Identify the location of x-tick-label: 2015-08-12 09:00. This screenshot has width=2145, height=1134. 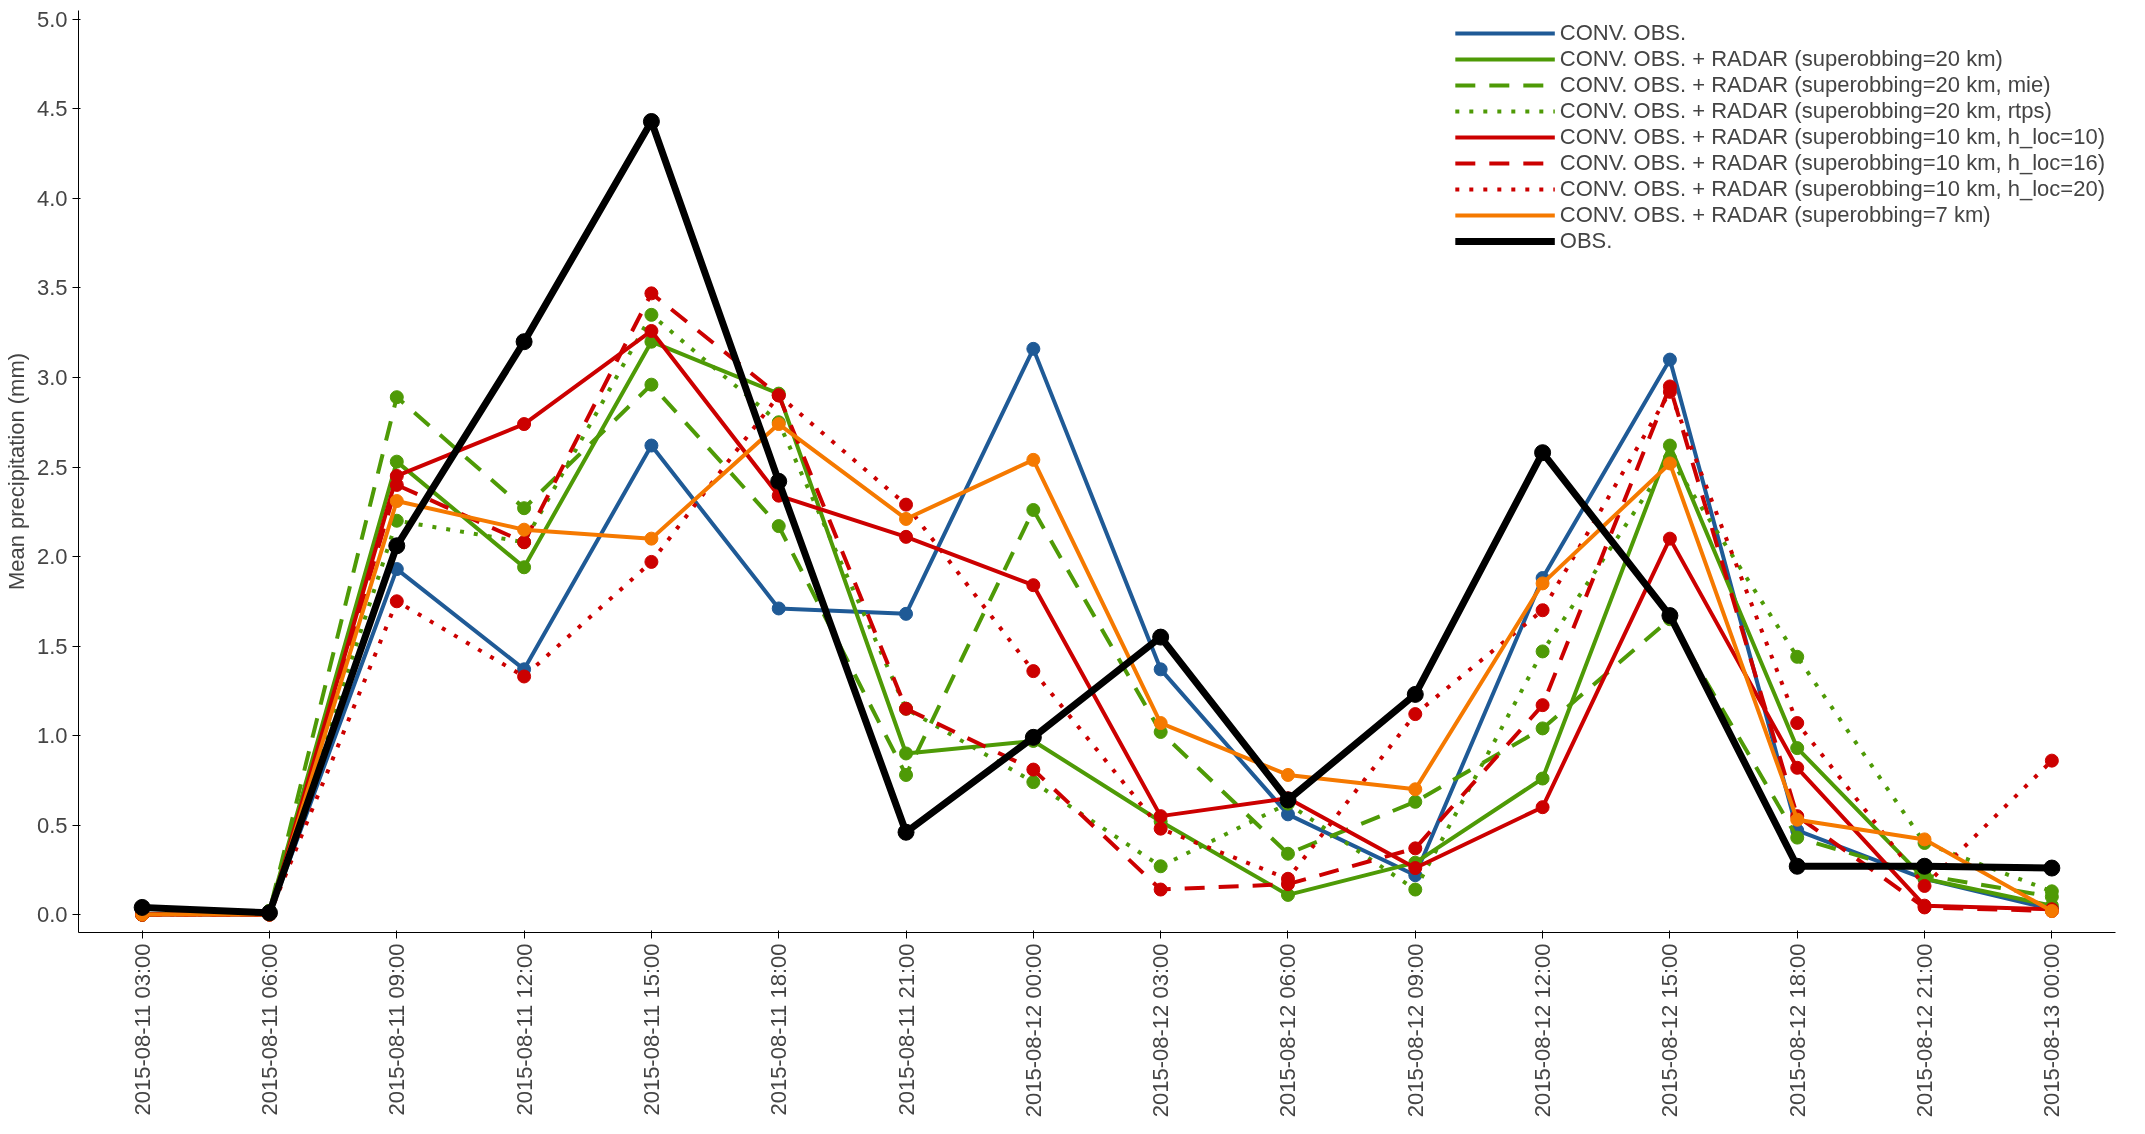
(1415, 1030).